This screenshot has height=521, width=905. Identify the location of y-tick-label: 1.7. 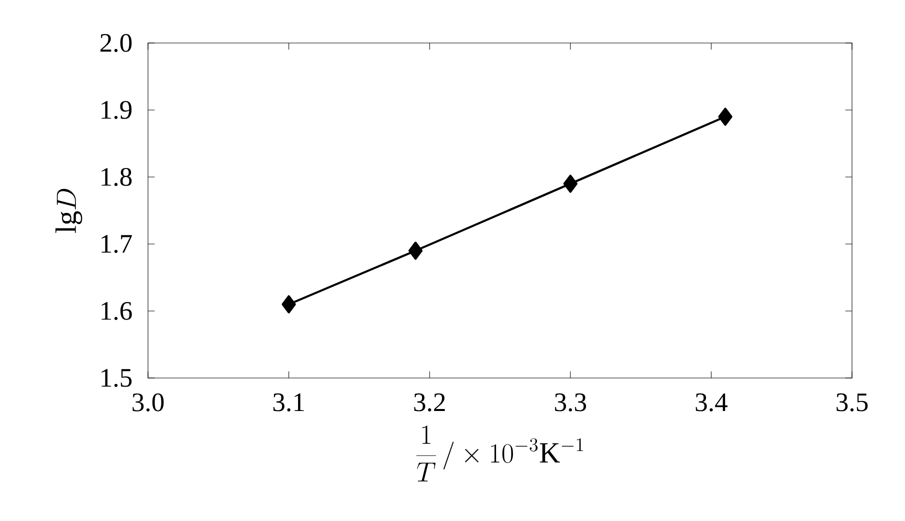
(117, 244).